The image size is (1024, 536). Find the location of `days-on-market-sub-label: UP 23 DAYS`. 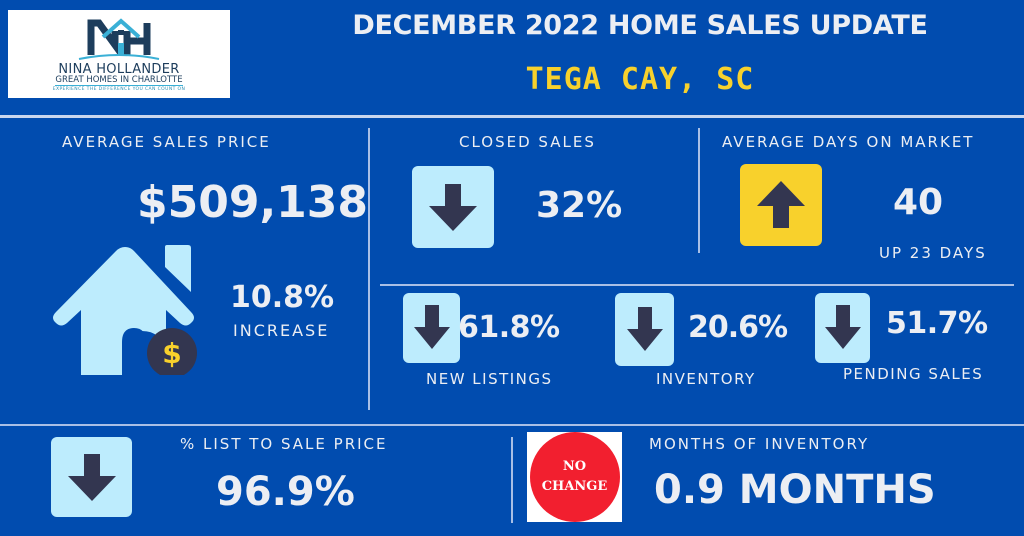

days-on-market-sub-label: UP 23 DAYS is located at coordinates (933, 253).